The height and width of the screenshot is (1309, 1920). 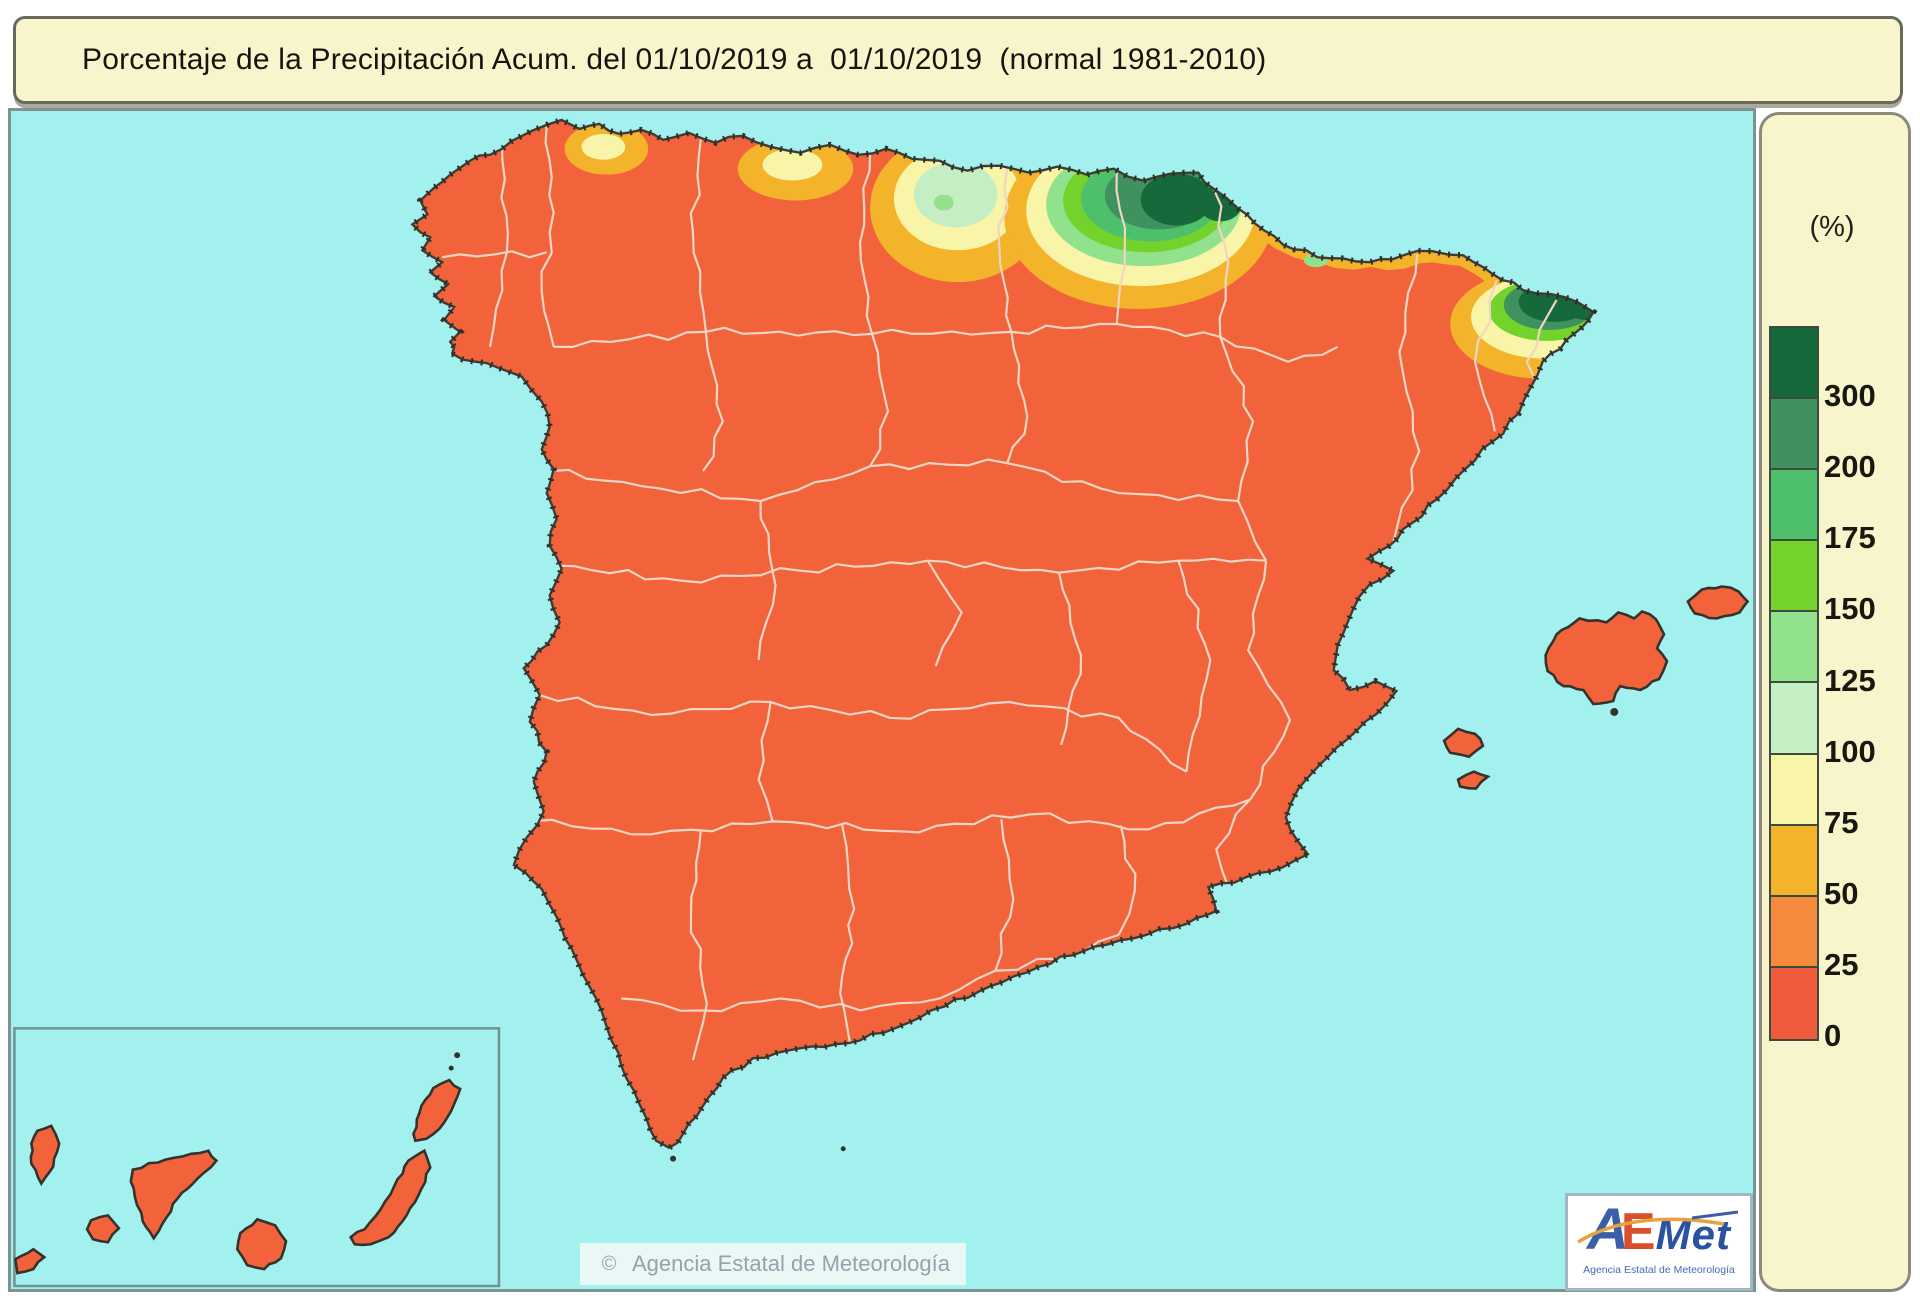 What do you see at coordinates (1606, 657) in the screenshot?
I see `island-mallorca` at bounding box center [1606, 657].